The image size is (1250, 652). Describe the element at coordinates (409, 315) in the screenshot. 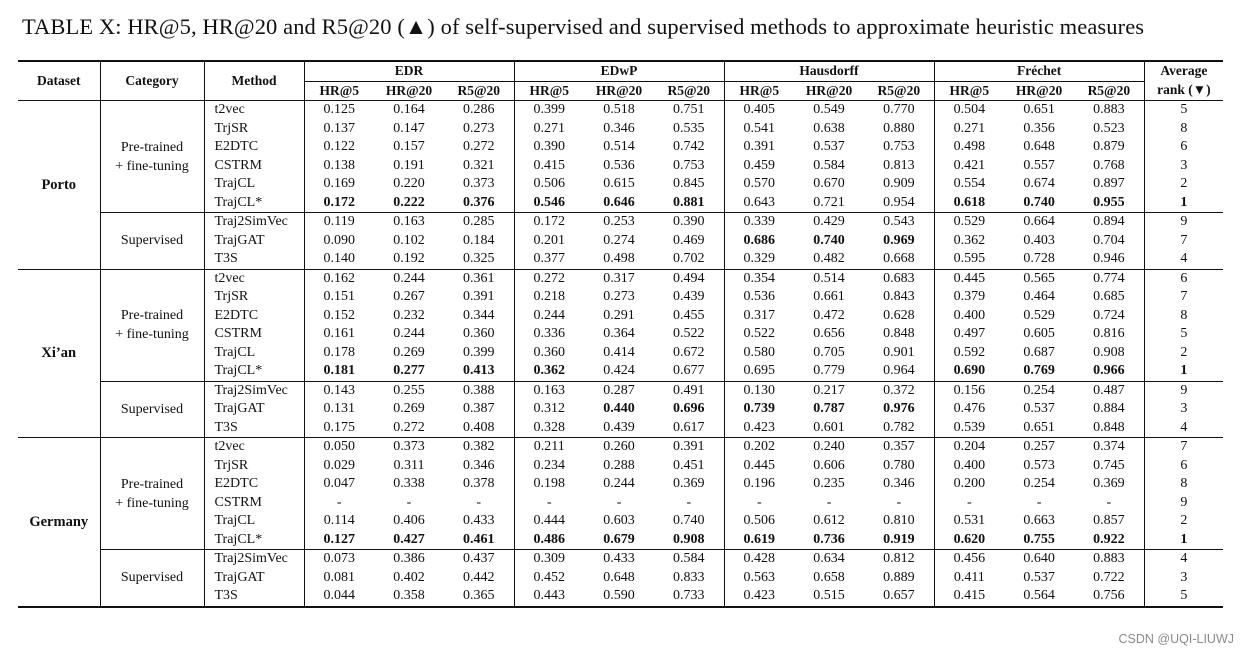

I see `value-cell: 0.232` at that location.